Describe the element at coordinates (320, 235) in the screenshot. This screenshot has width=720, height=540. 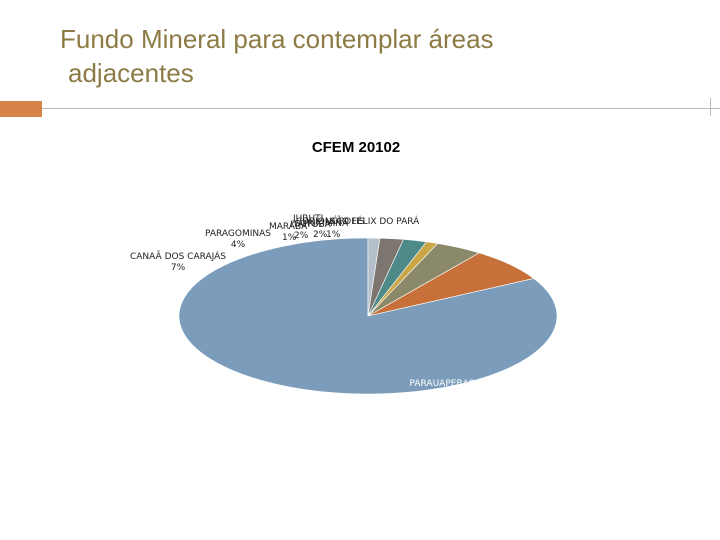
I see `pie-value-oriximina: 2%` at that location.